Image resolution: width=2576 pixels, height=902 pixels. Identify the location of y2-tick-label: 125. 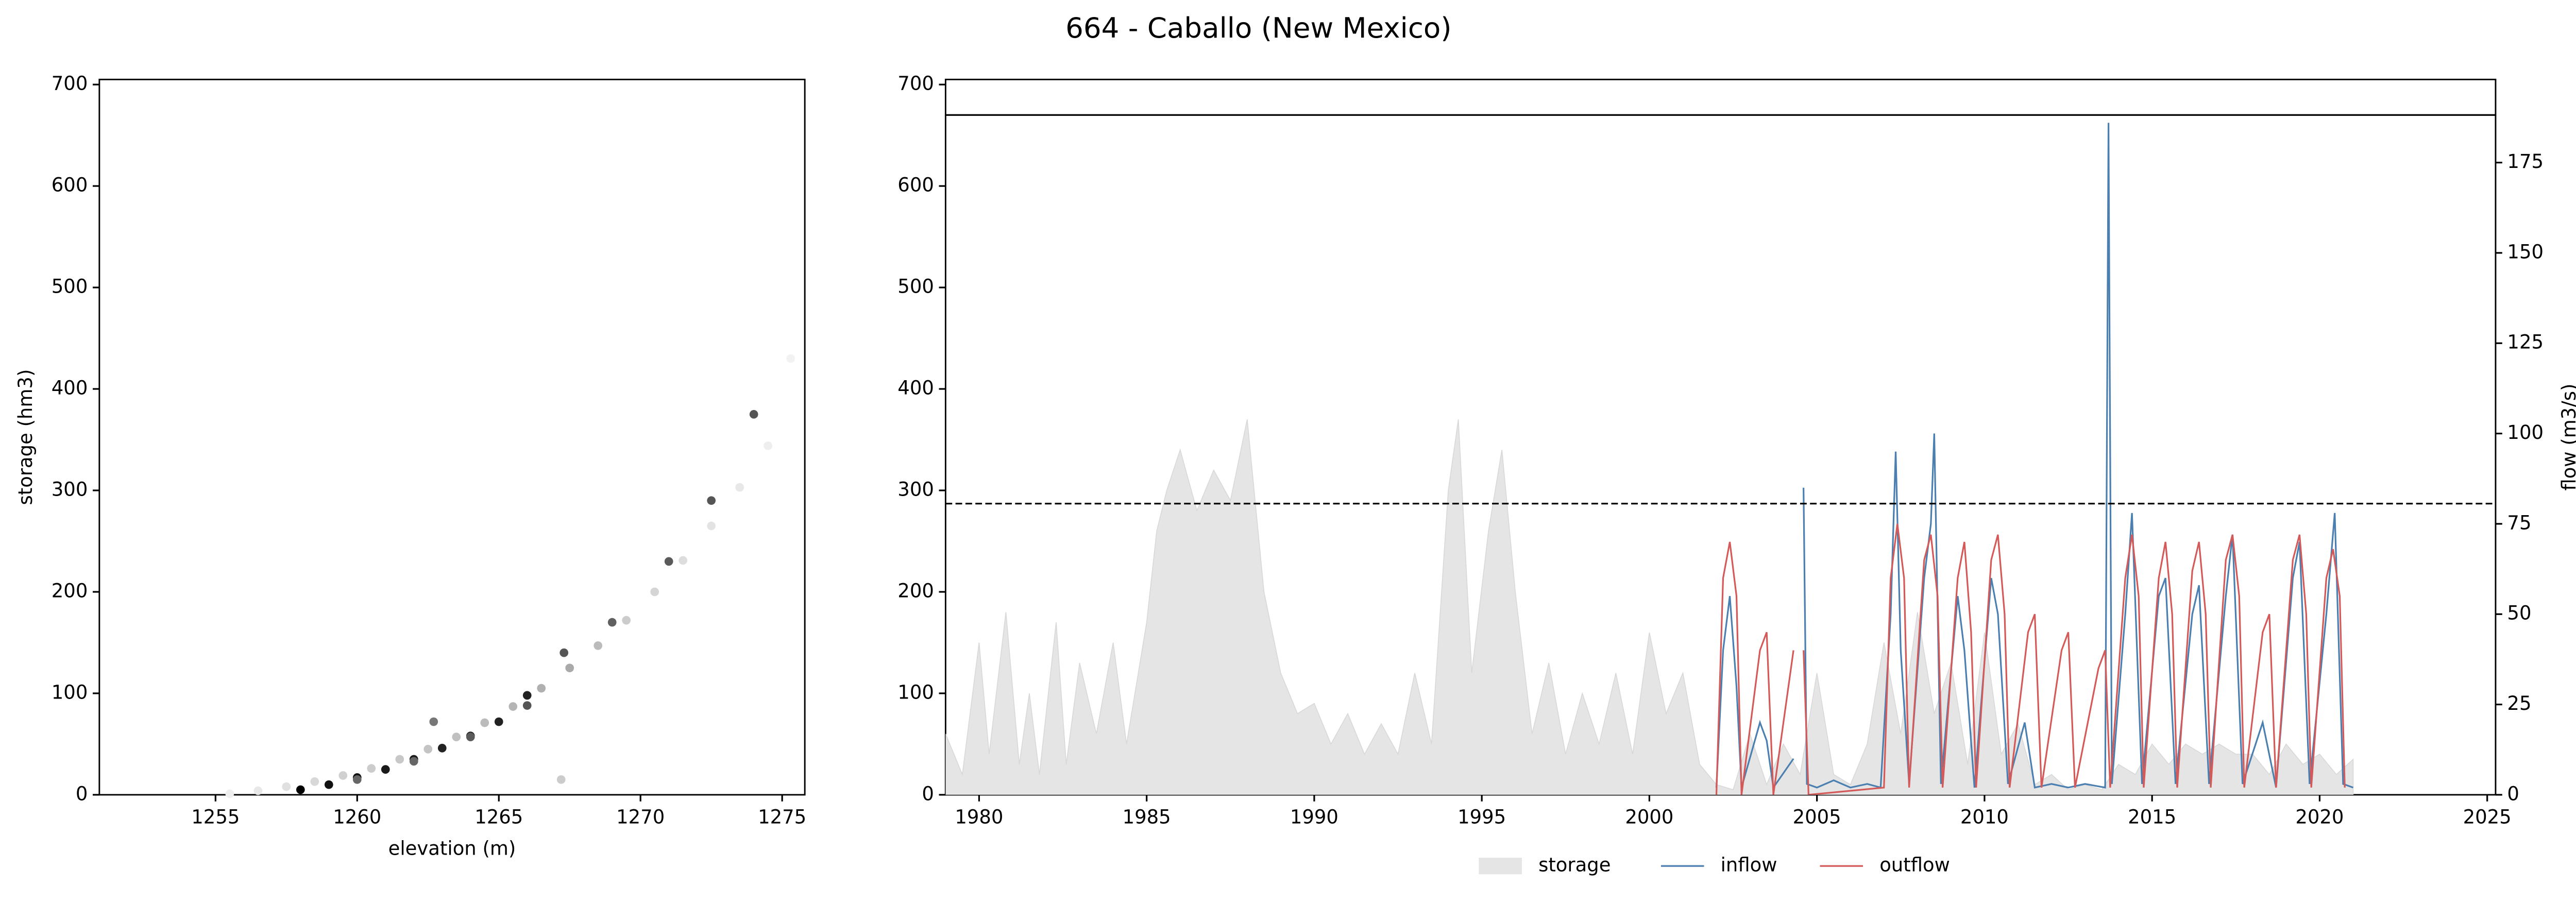
(2526, 342).